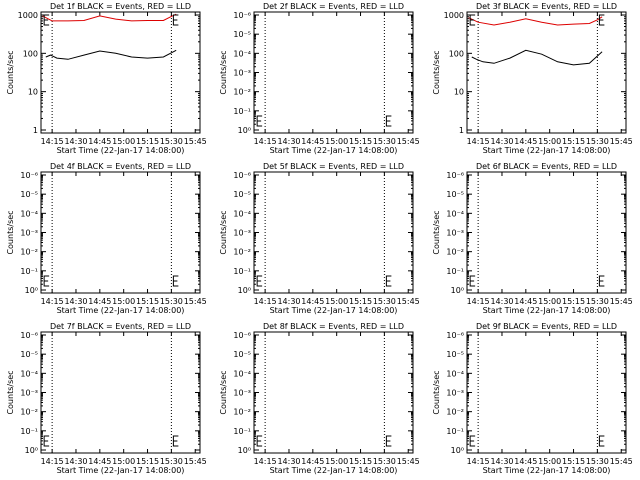  What do you see at coordinates (75, 461) in the screenshot?
I see `chart-7-xtick-label: 14:30` at bounding box center [75, 461].